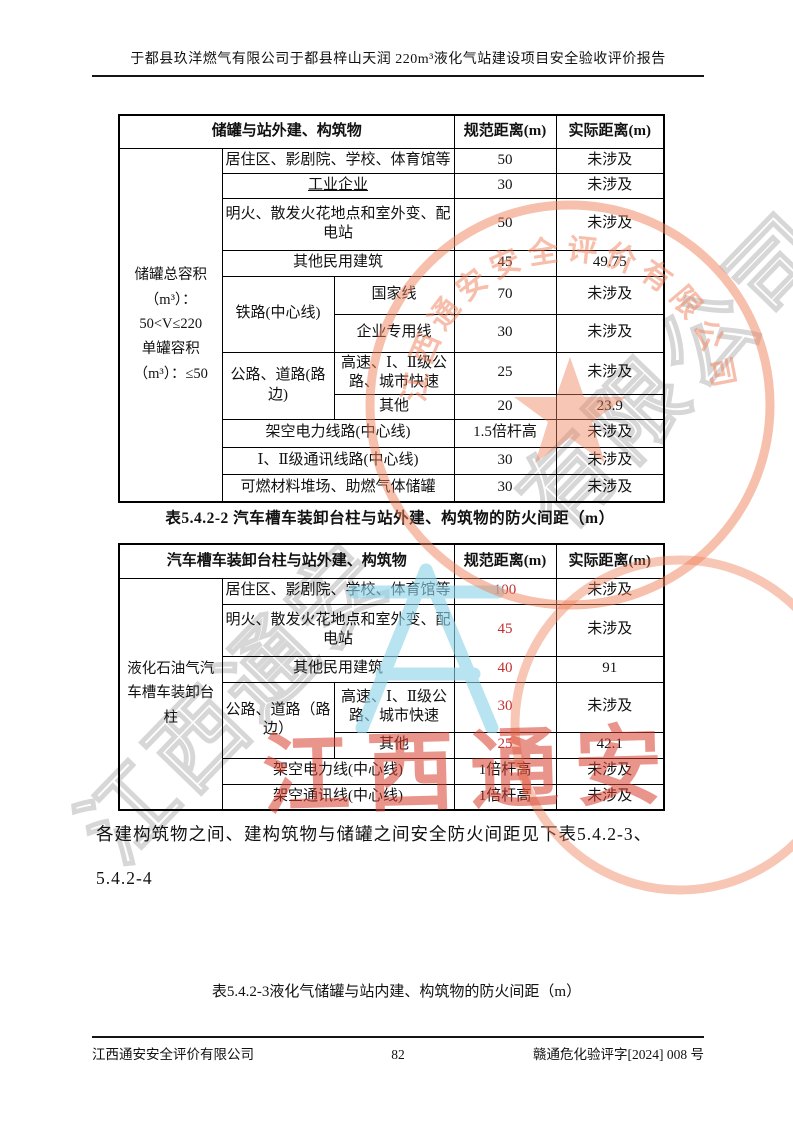  Describe the element at coordinates (505, 406) in the screenshot. I see `table-cell: 20` at that location.